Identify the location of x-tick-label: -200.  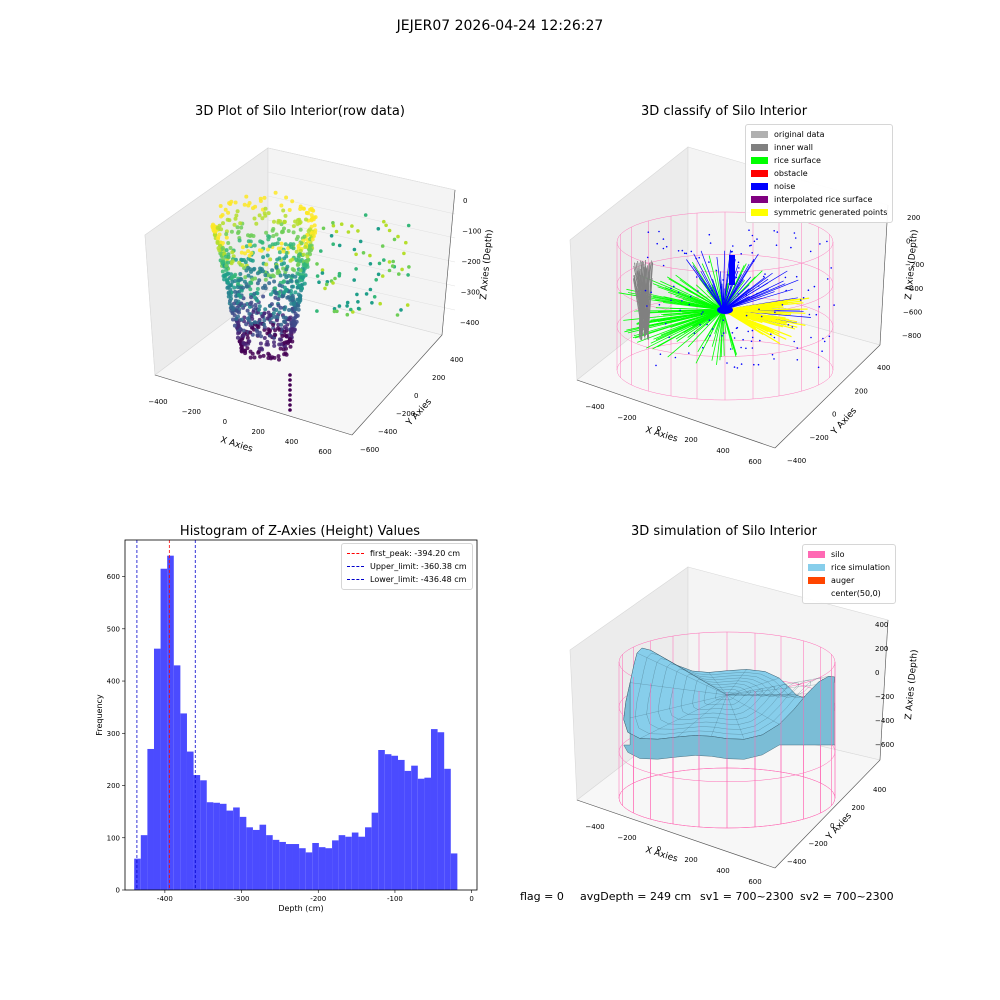
(318, 899).